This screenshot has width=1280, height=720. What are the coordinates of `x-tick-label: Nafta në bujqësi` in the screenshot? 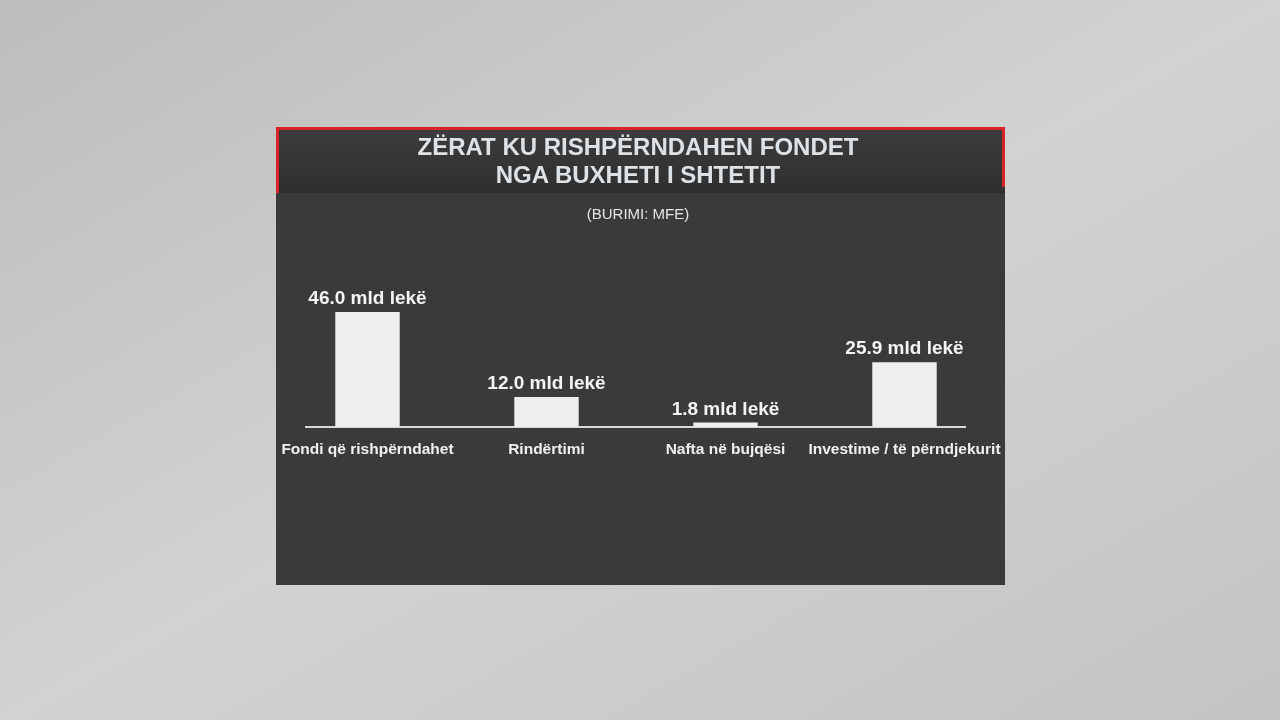 It's located at (725, 448).